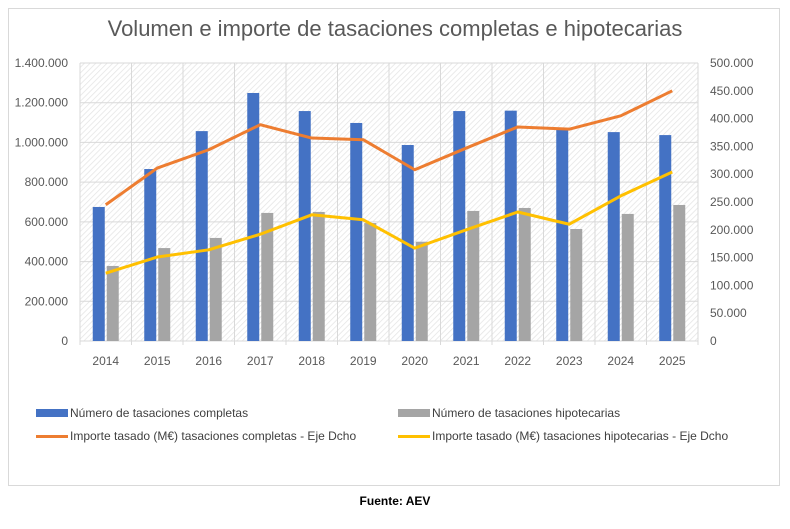 The height and width of the screenshot is (529, 790). Describe the element at coordinates (64, 341) in the screenshot. I see `y-left-tick-label: 0` at that location.